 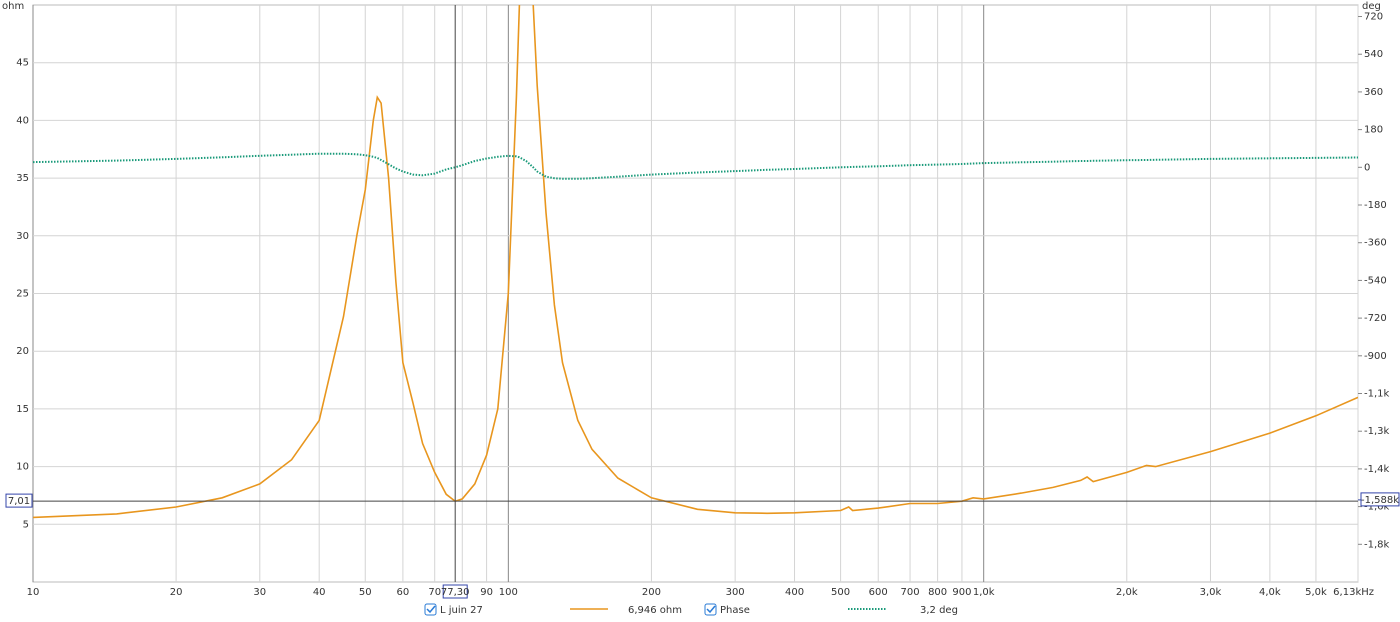 I want to click on x-tick-label: 90, so click(x=486, y=592).